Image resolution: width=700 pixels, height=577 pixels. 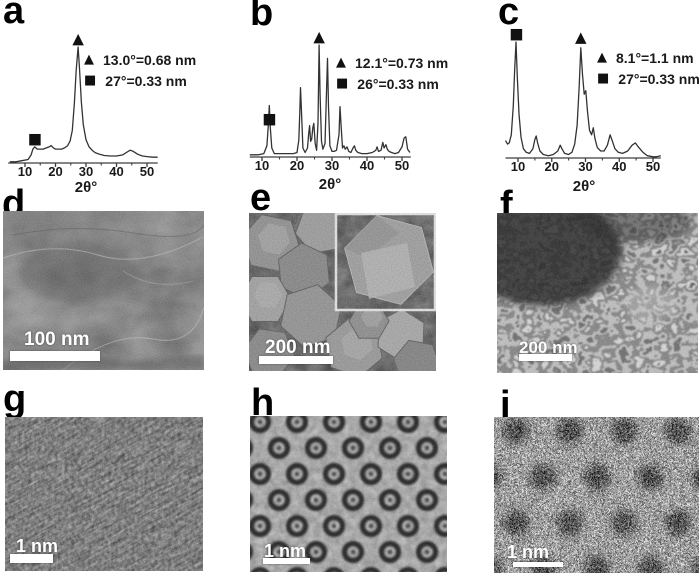 I want to click on scale-bar-label-f: 200 nm, so click(x=548, y=347).